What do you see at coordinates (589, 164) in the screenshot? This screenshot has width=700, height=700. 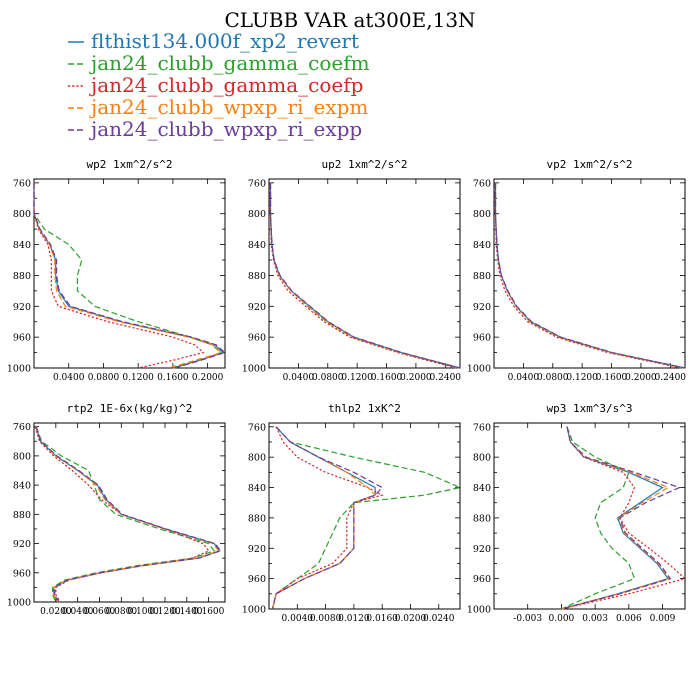 I see `panel-title: vp2 1xm^2/s^2` at bounding box center [589, 164].